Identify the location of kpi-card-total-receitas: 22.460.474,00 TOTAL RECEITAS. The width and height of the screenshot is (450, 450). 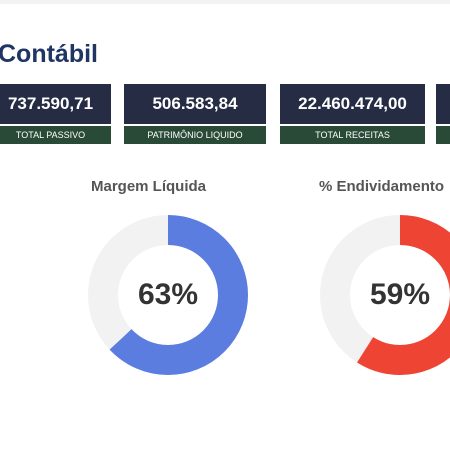
(352, 114).